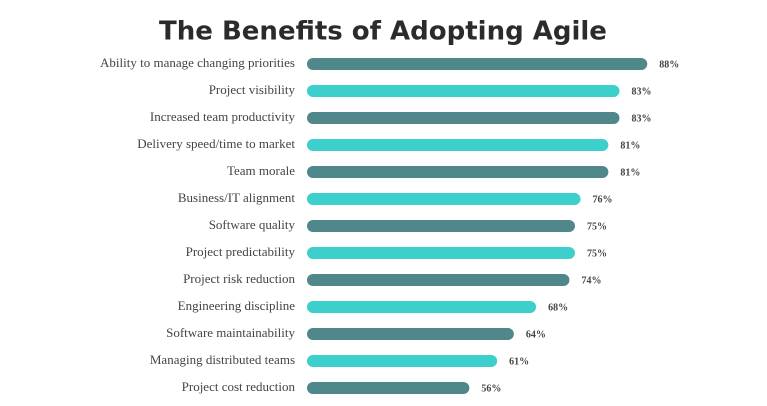 The image size is (767, 406). What do you see at coordinates (591, 280) in the screenshot?
I see `value-label: 74%` at bounding box center [591, 280].